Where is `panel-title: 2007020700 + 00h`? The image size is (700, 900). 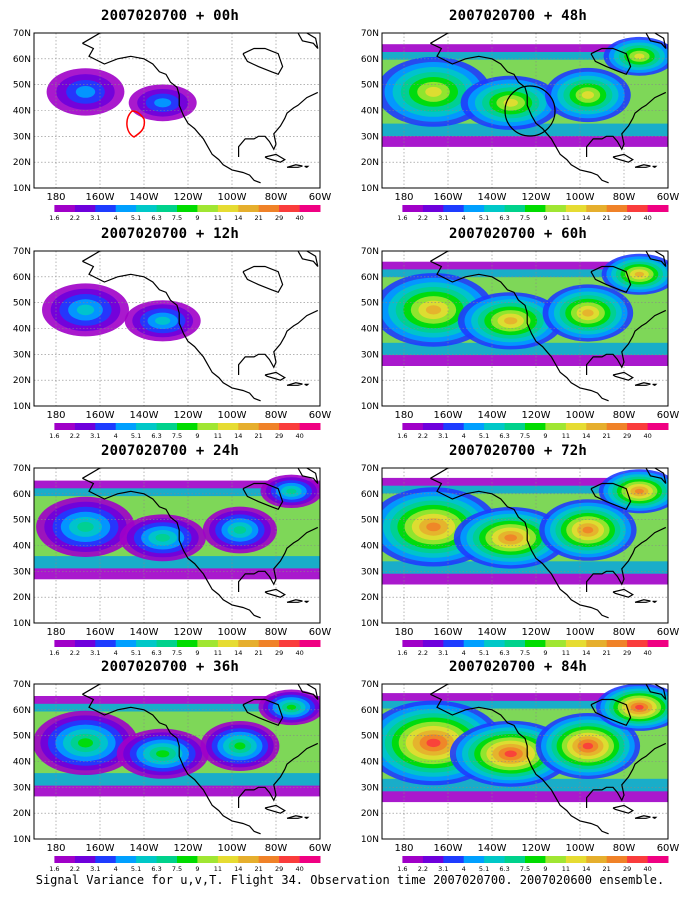 panel-title: 2007020700 + 00h is located at coordinates (170, 16).